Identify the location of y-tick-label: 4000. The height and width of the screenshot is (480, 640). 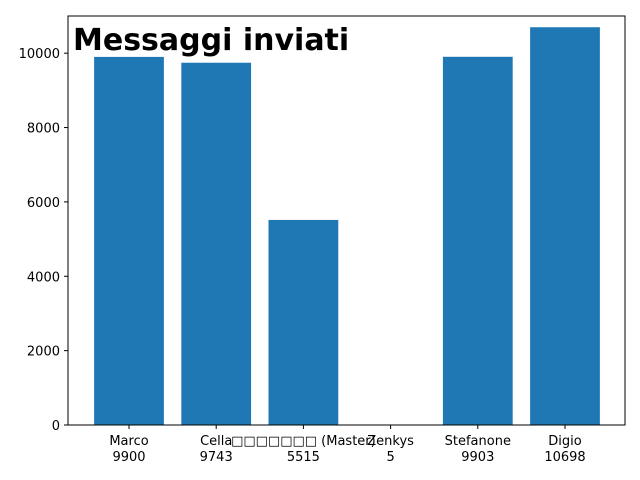
(43, 277).